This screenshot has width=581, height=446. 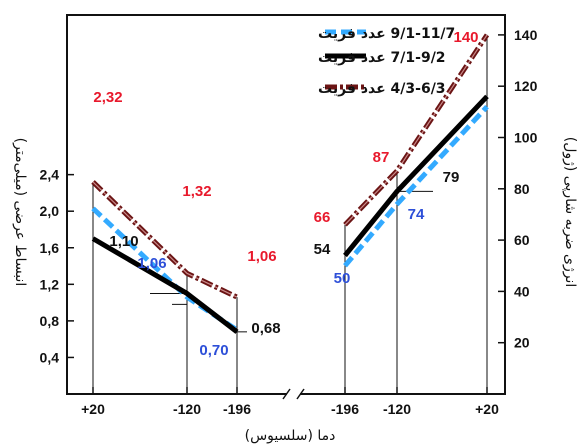 I want to click on y-left-tick-label: 2,0, so click(x=50, y=211).